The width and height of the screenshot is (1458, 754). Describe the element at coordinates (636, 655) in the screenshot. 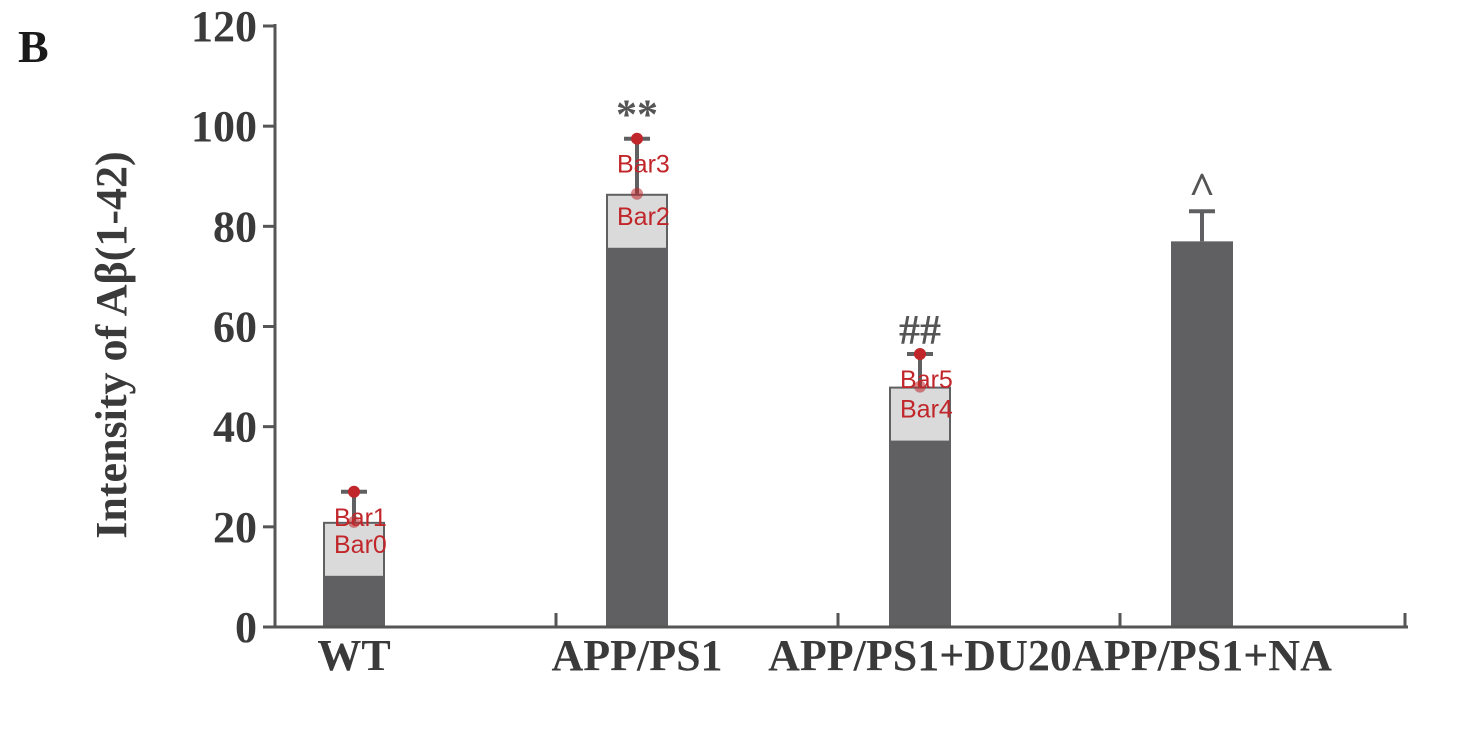

I see `x-tick-label-1: APP/PS1` at that location.